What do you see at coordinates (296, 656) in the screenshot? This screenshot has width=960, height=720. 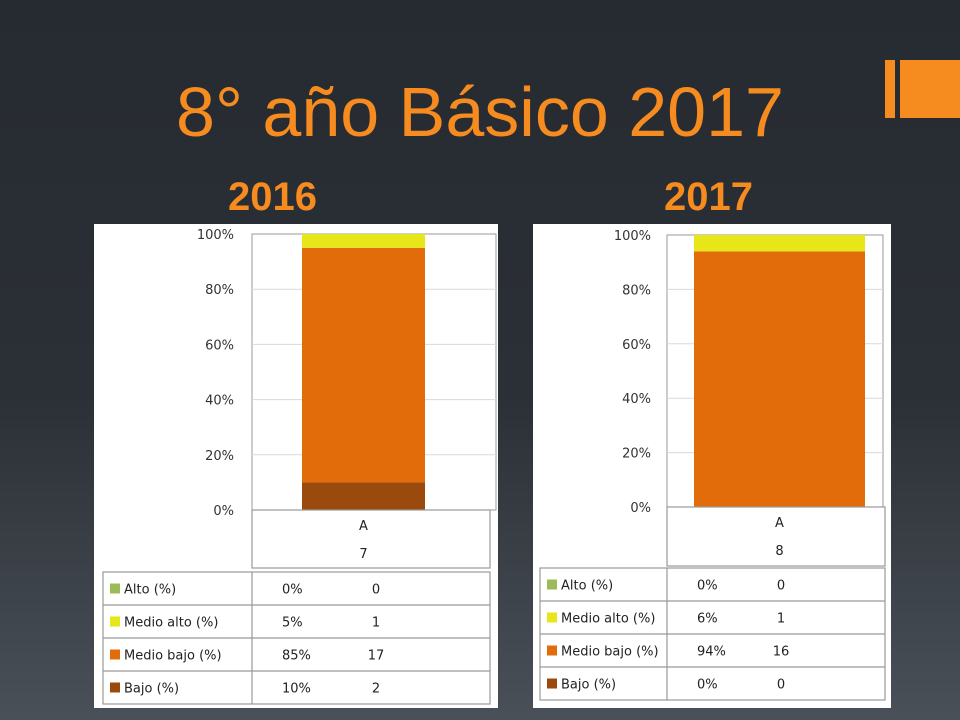 I see `table-pct: 85%` at bounding box center [296, 656].